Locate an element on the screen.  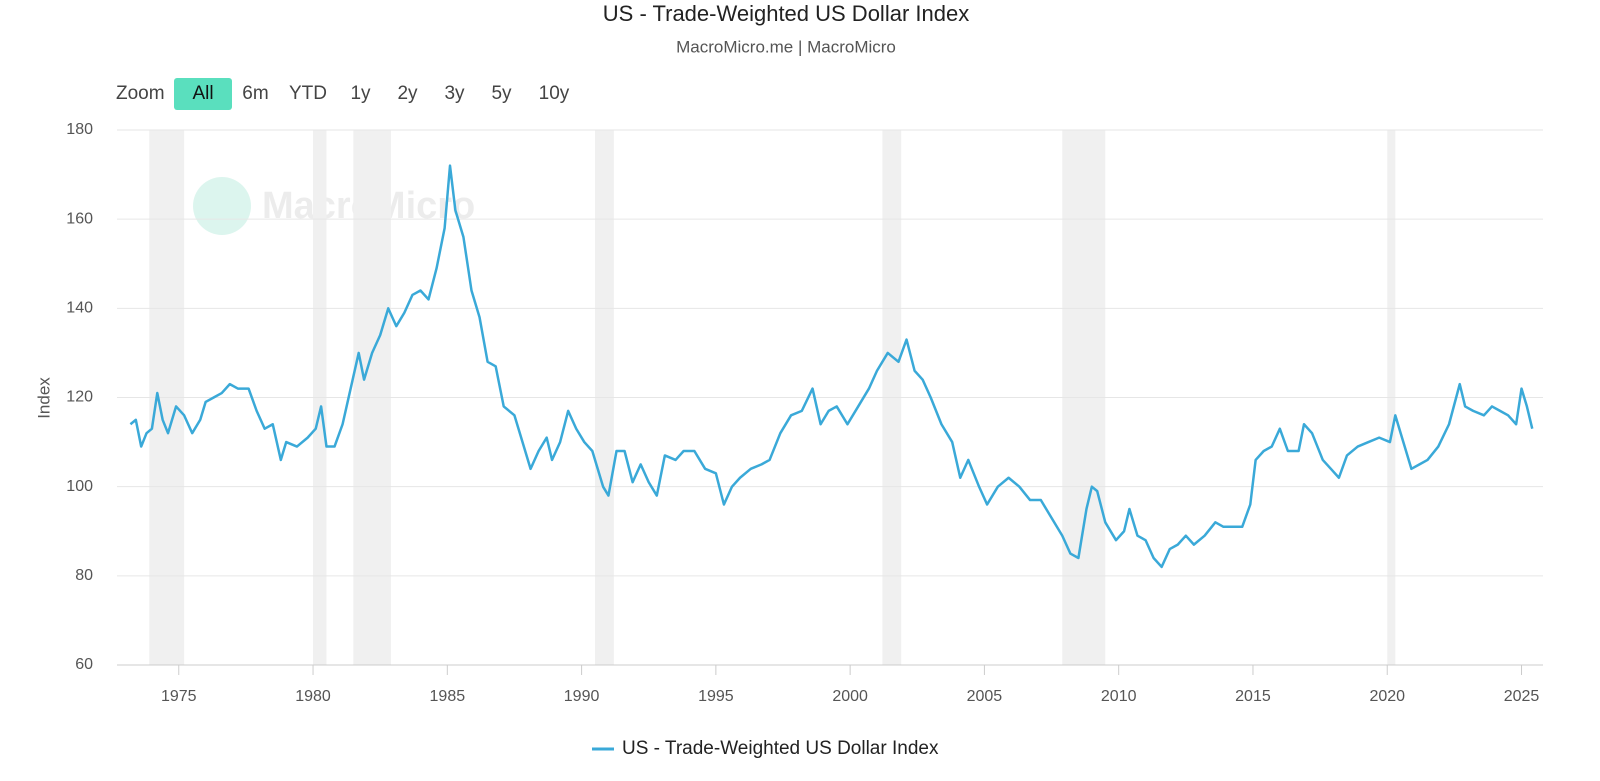
x-tick-label: 2000 is located at coordinates (850, 696).